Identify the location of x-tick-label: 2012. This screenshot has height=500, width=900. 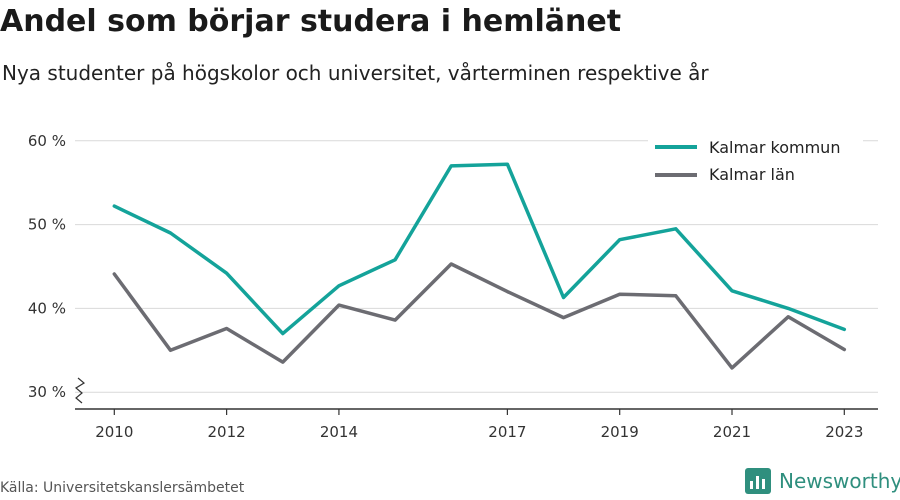
(227, 432).